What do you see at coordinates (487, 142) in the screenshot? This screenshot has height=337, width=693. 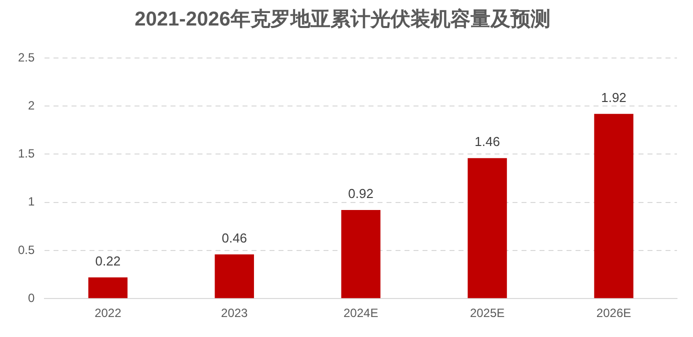 I see `data-label: 1.46` at bounding box center [487, 142].